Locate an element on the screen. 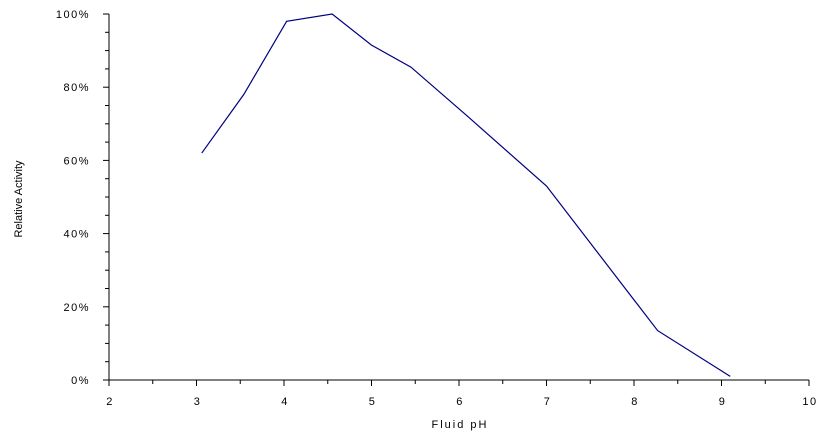 This screenshot has width=825, height=435. x-tick-labels: 2 3 4 5 6 7 8 9 10 is located at coordinates (461, 402).